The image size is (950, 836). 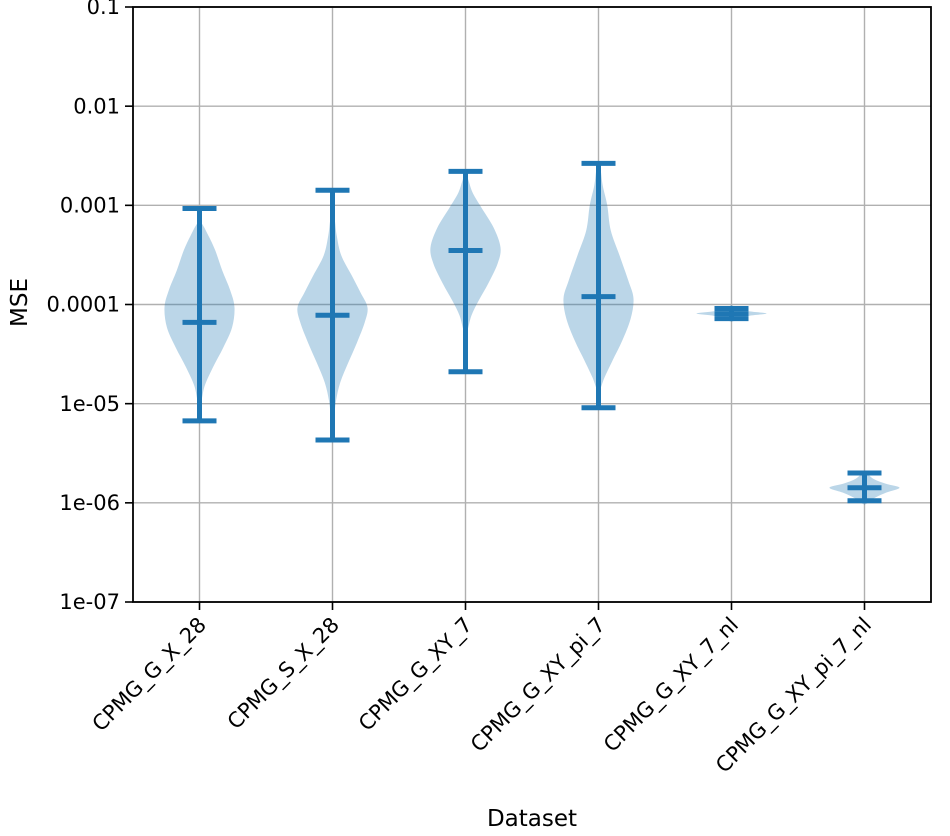 What do you see at coordinates (538, 685) in the screenshot?
I see `x-tick-label-CPMG_G_XY_pi_7: CPMG_G_XY_pi_7` at bounding box center [538, 685].